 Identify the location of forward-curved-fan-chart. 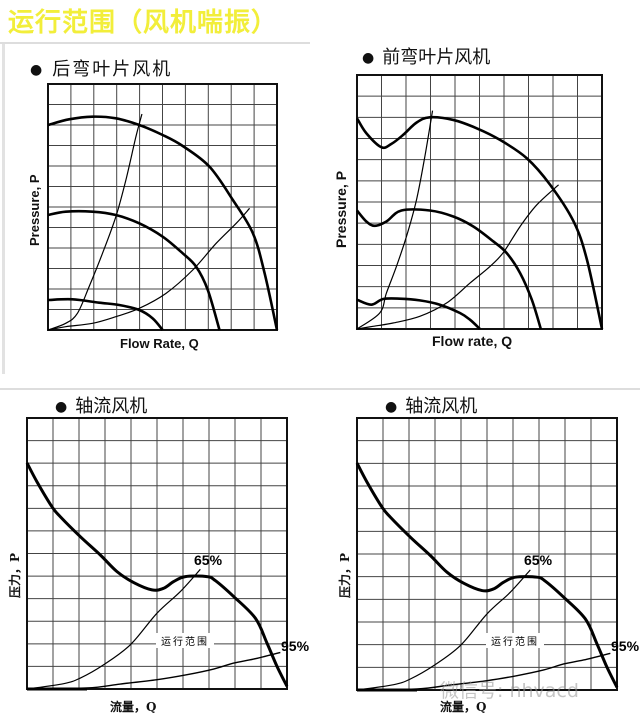
(479, 202).